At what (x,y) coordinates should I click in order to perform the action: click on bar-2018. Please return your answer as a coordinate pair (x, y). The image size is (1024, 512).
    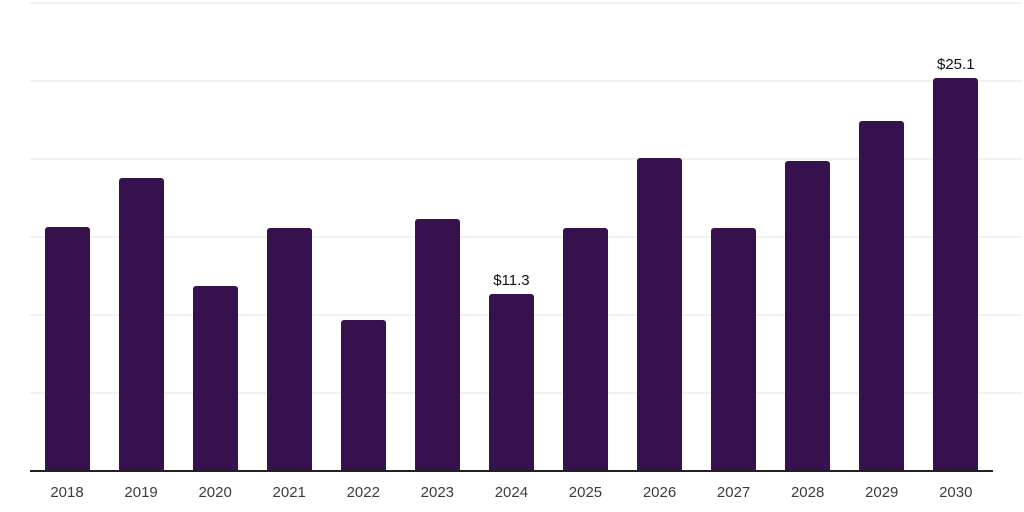
    Looking at the image, I should click on (67, 348).